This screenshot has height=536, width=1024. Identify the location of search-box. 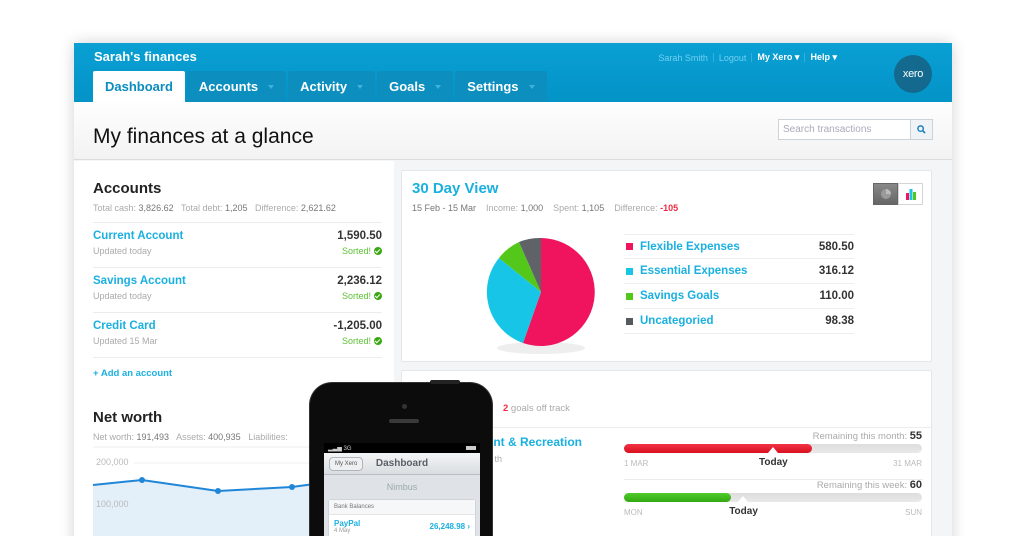
(855, 129).